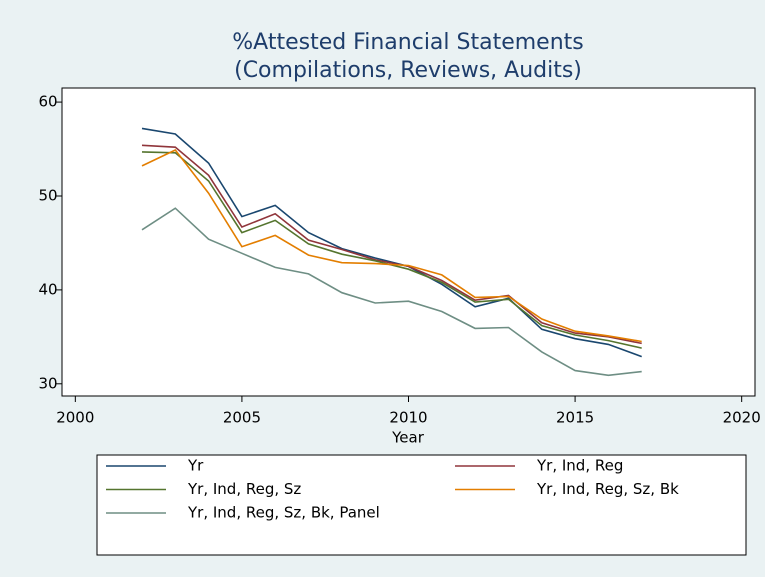  Describe the element at coordinates (607, 489) in the screenshot. I see `legend-label: Yr, Ind, Reg, Sz, Bk` at that location.